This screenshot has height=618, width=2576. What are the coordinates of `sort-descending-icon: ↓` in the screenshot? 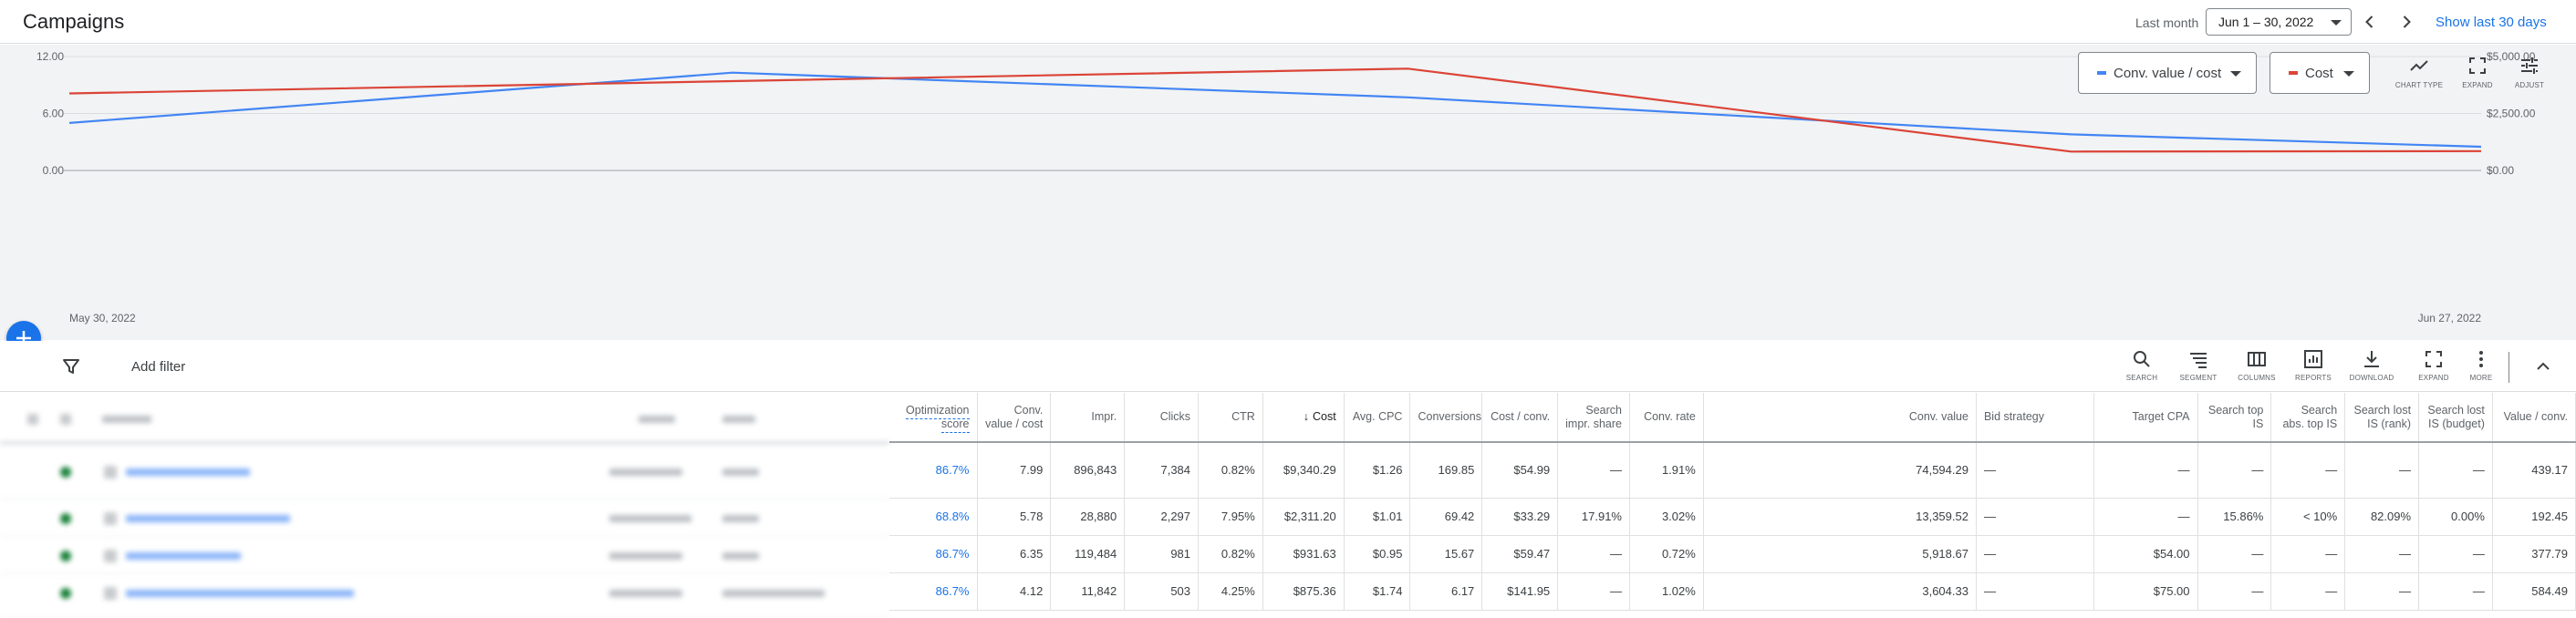 It's located at (1306, 416).